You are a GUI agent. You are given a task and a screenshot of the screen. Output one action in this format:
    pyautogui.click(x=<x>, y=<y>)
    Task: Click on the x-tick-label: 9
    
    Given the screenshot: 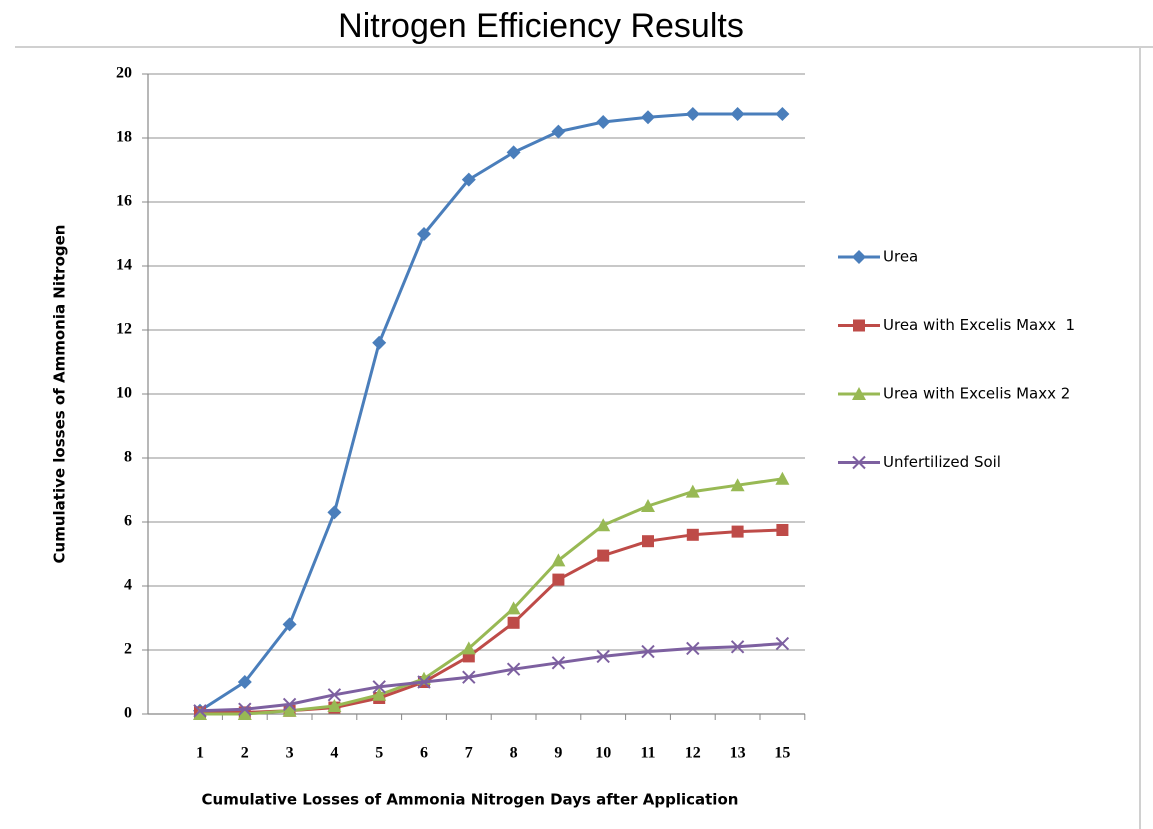 What is the action you would take?
    pyautogui.click(x=558, y=753)
    